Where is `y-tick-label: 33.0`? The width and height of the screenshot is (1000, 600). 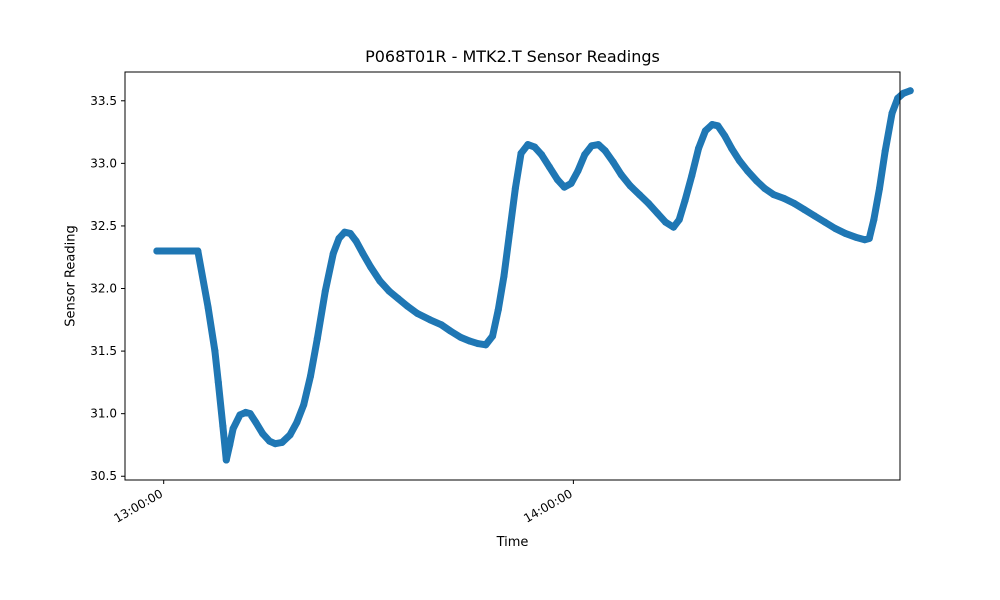 y-tick-label: 33.0 is located at coordinates (103, 163).